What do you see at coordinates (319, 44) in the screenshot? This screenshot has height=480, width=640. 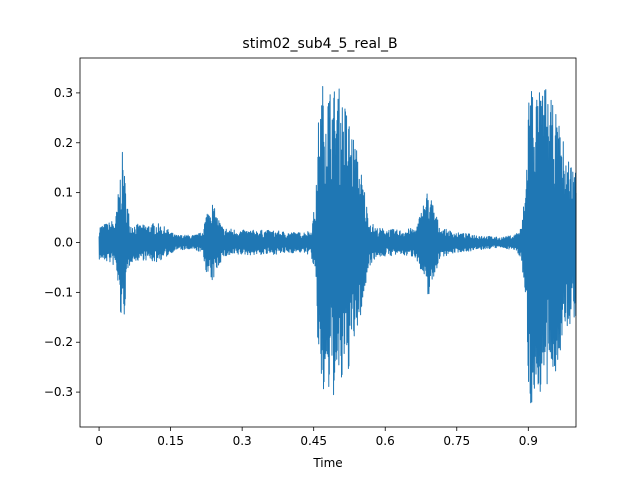 I see `chart-title: stim02_sub4_5_real_B` at bounding box center [319, 44].